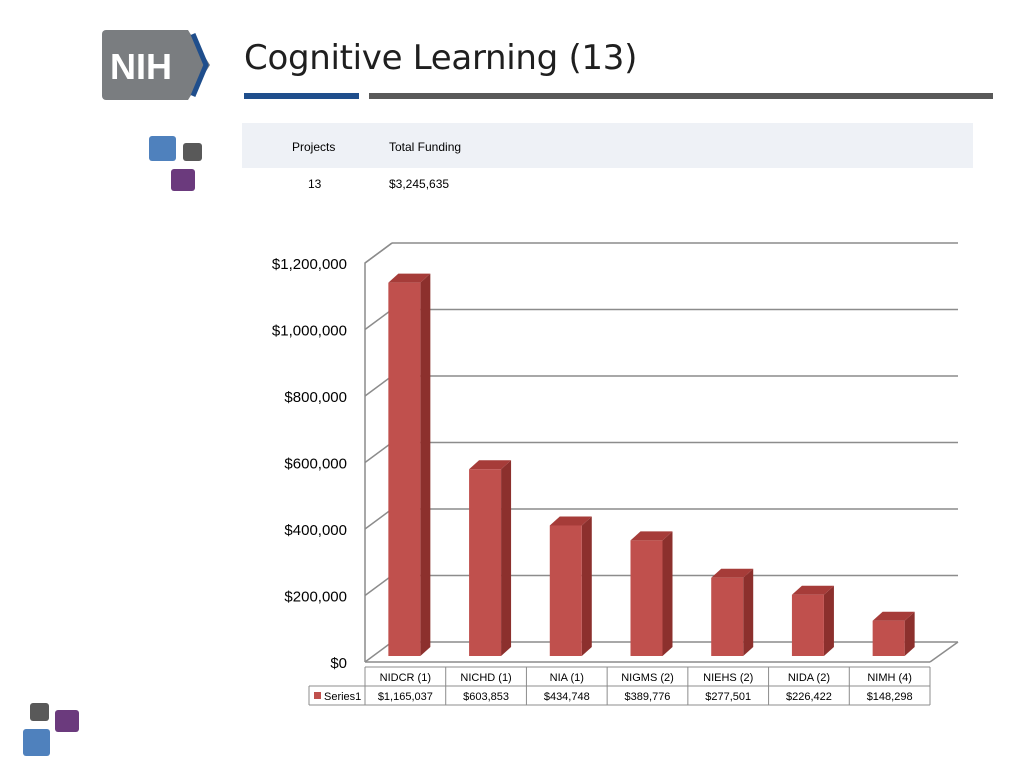 This screenshot has height=768, width=1024. I want to click on y-tick-label: $200,000, so click(315, 597).